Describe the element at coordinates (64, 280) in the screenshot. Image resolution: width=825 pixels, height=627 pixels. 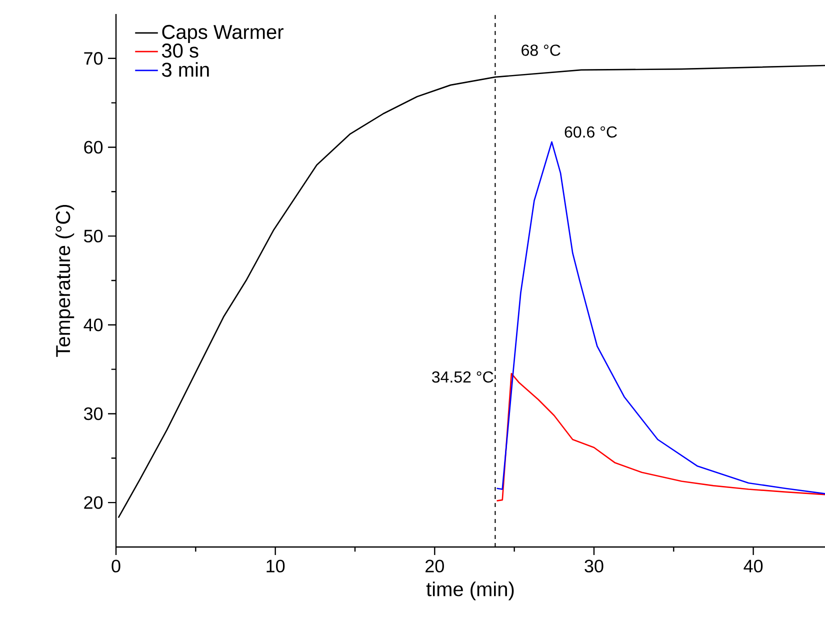
I see `y-axis-title: Temperature (°C)` at that location.